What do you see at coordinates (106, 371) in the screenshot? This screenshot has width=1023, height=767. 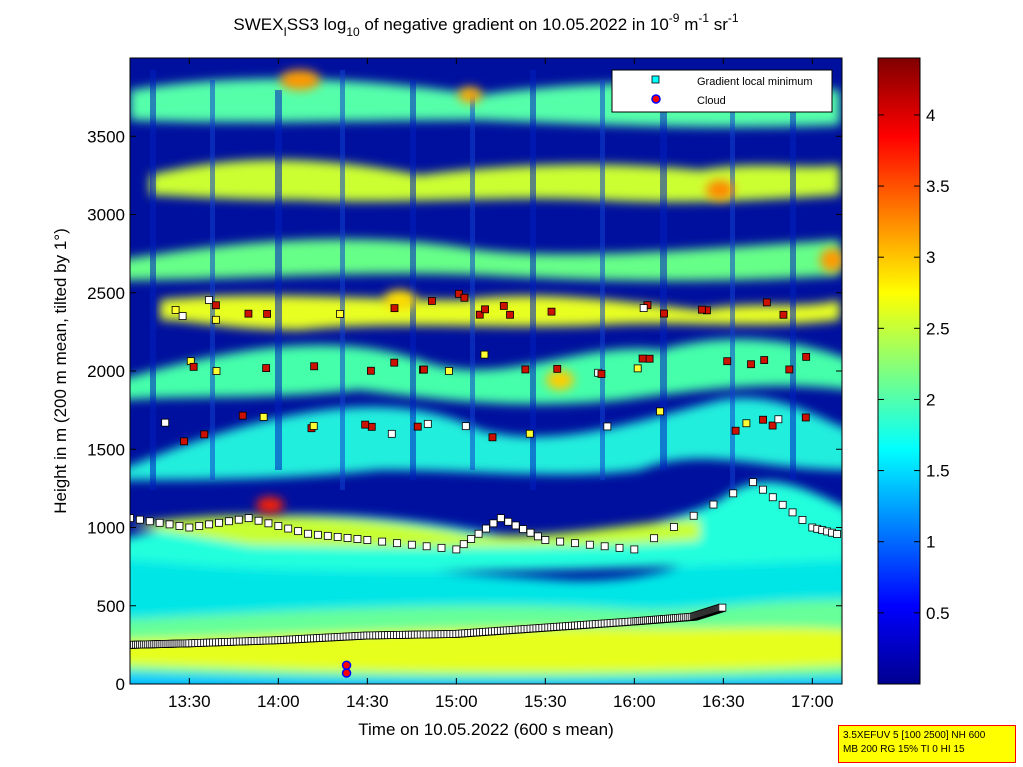 I see `y-tick-label: 2000` at bounding box center [106, 371].